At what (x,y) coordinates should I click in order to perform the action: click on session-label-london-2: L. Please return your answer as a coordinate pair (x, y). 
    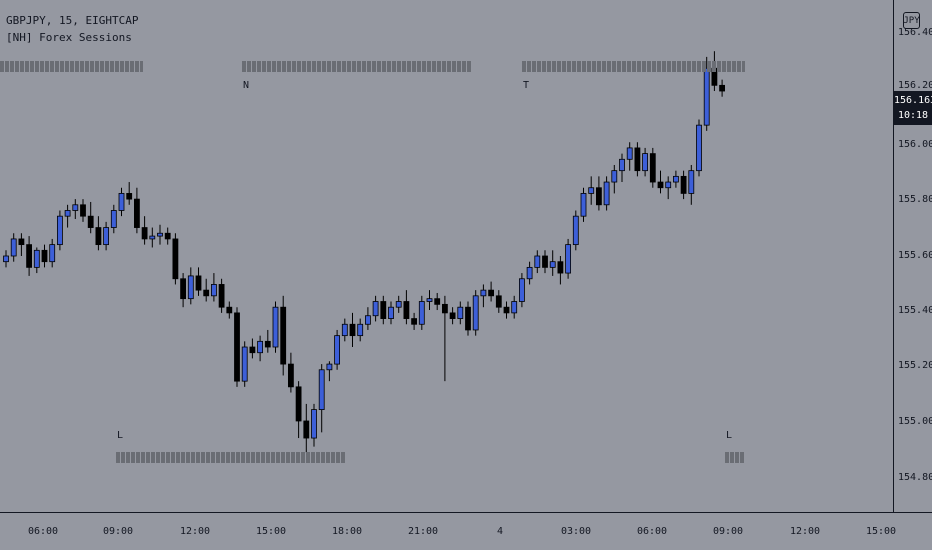
    Looking at the image, I should click on (729, 435).